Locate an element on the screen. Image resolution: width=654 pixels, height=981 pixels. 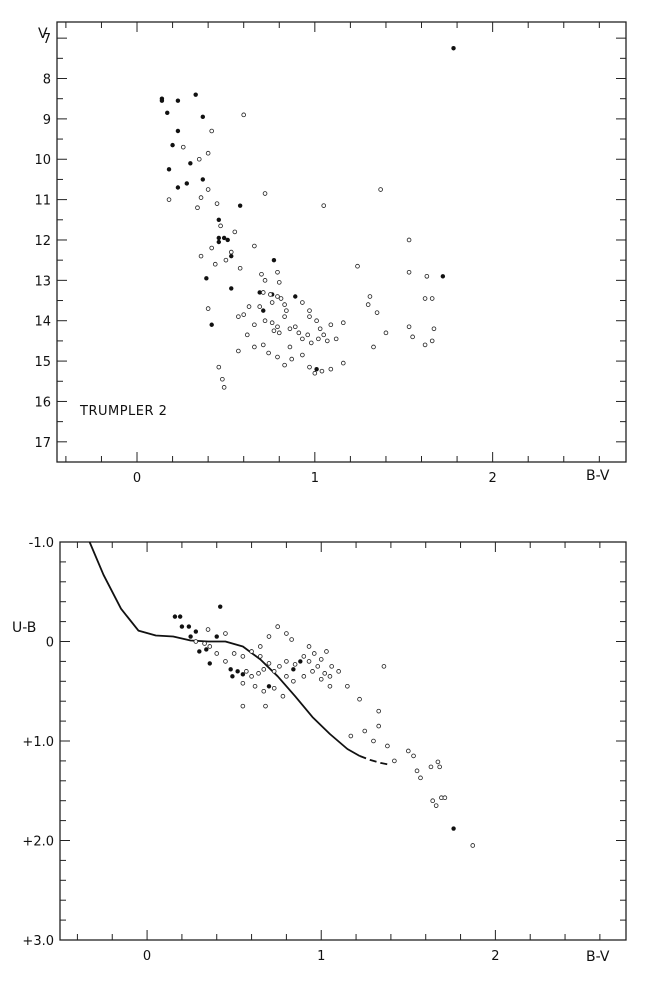
x-tick-label: 1 is located at coordinates (321, 956).